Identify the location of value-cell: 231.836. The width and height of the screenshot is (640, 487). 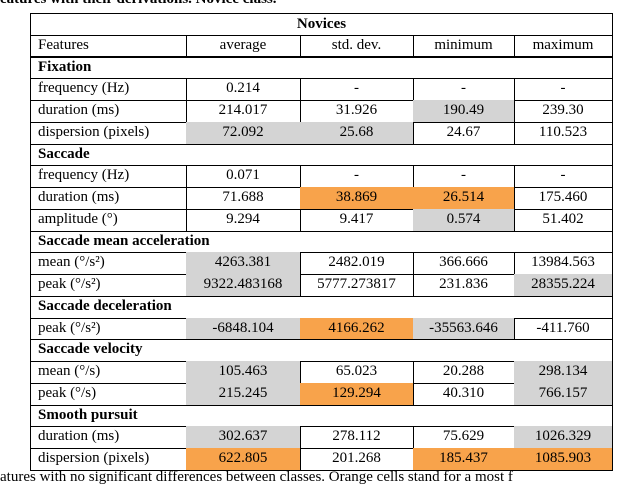
(464, 285).